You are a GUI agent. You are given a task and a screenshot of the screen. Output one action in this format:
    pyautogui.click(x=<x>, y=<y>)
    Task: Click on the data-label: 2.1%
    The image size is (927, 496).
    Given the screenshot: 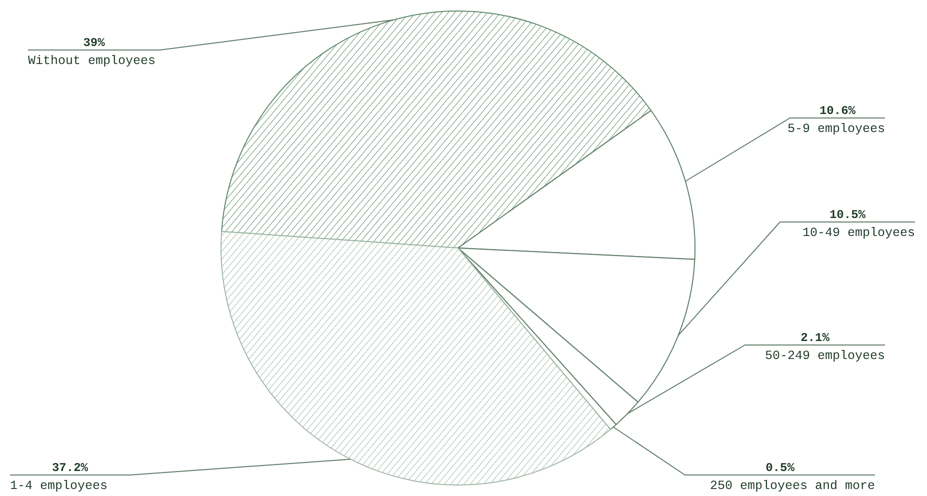 What is the action you would take?
    pyautogui.click(x=815, y=338)
    